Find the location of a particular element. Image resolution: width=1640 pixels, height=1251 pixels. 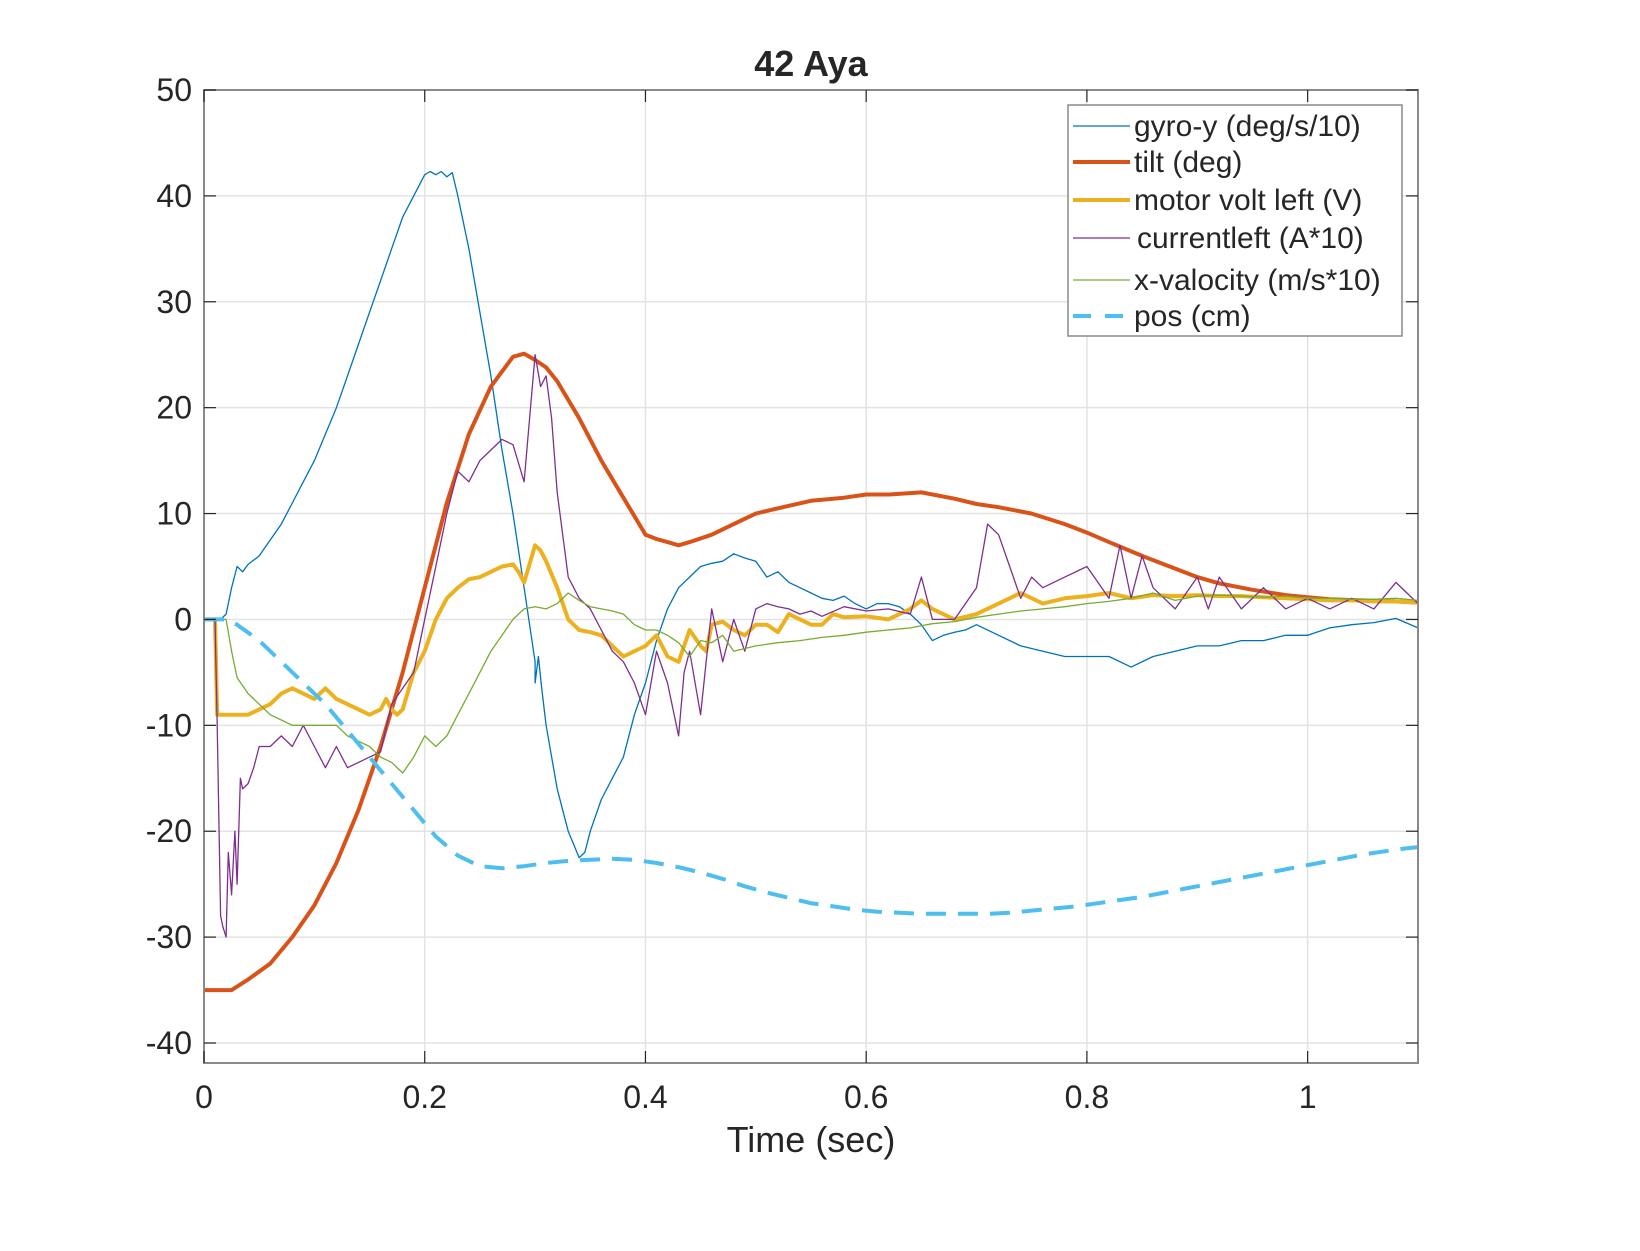

y-tick-label: 10 is located at coordinates (174, 514).